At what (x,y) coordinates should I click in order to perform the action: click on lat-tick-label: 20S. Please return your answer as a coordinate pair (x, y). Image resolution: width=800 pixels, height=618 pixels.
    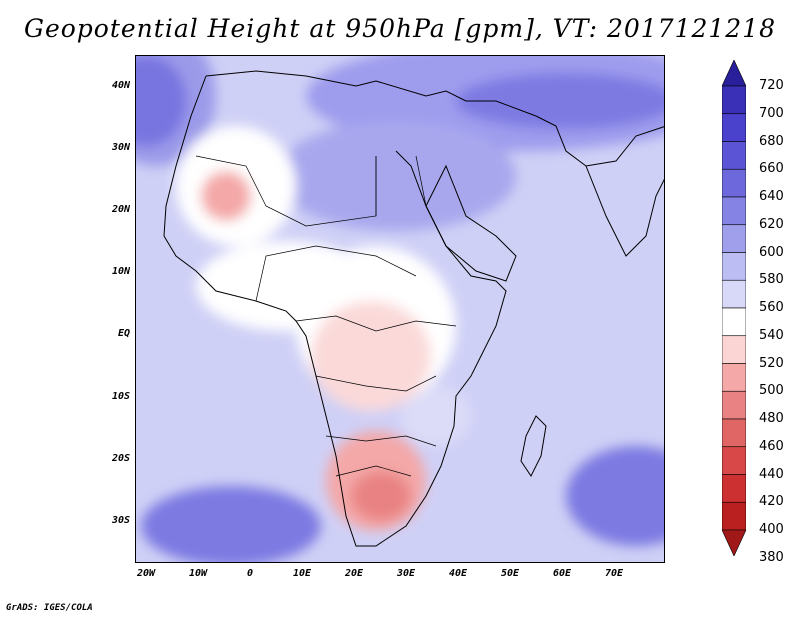
    Looking at the image, I should click on (120, 458).